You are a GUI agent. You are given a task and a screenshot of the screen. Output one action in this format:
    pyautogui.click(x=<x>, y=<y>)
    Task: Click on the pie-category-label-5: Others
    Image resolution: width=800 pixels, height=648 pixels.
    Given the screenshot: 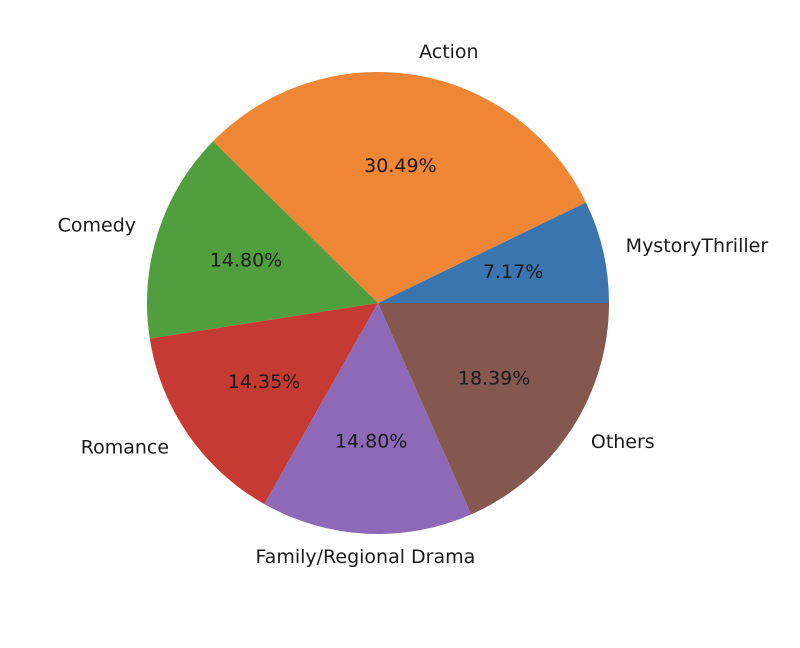 What is the action you would take?
    pyautogui.click(x=623, y=442)
    